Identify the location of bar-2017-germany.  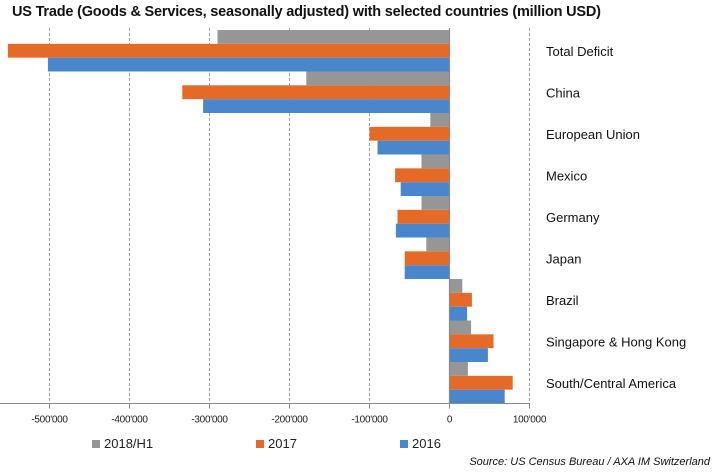
(423, 216).